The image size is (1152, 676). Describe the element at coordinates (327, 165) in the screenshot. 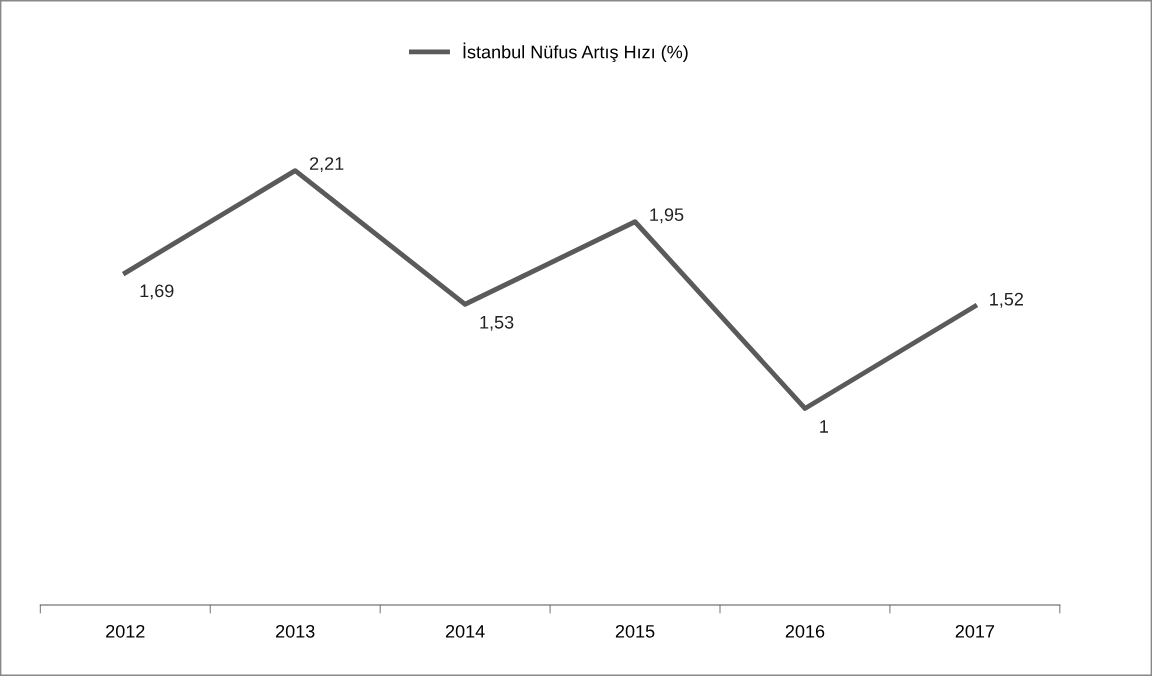

I see `data-label: 2,21` at that location.